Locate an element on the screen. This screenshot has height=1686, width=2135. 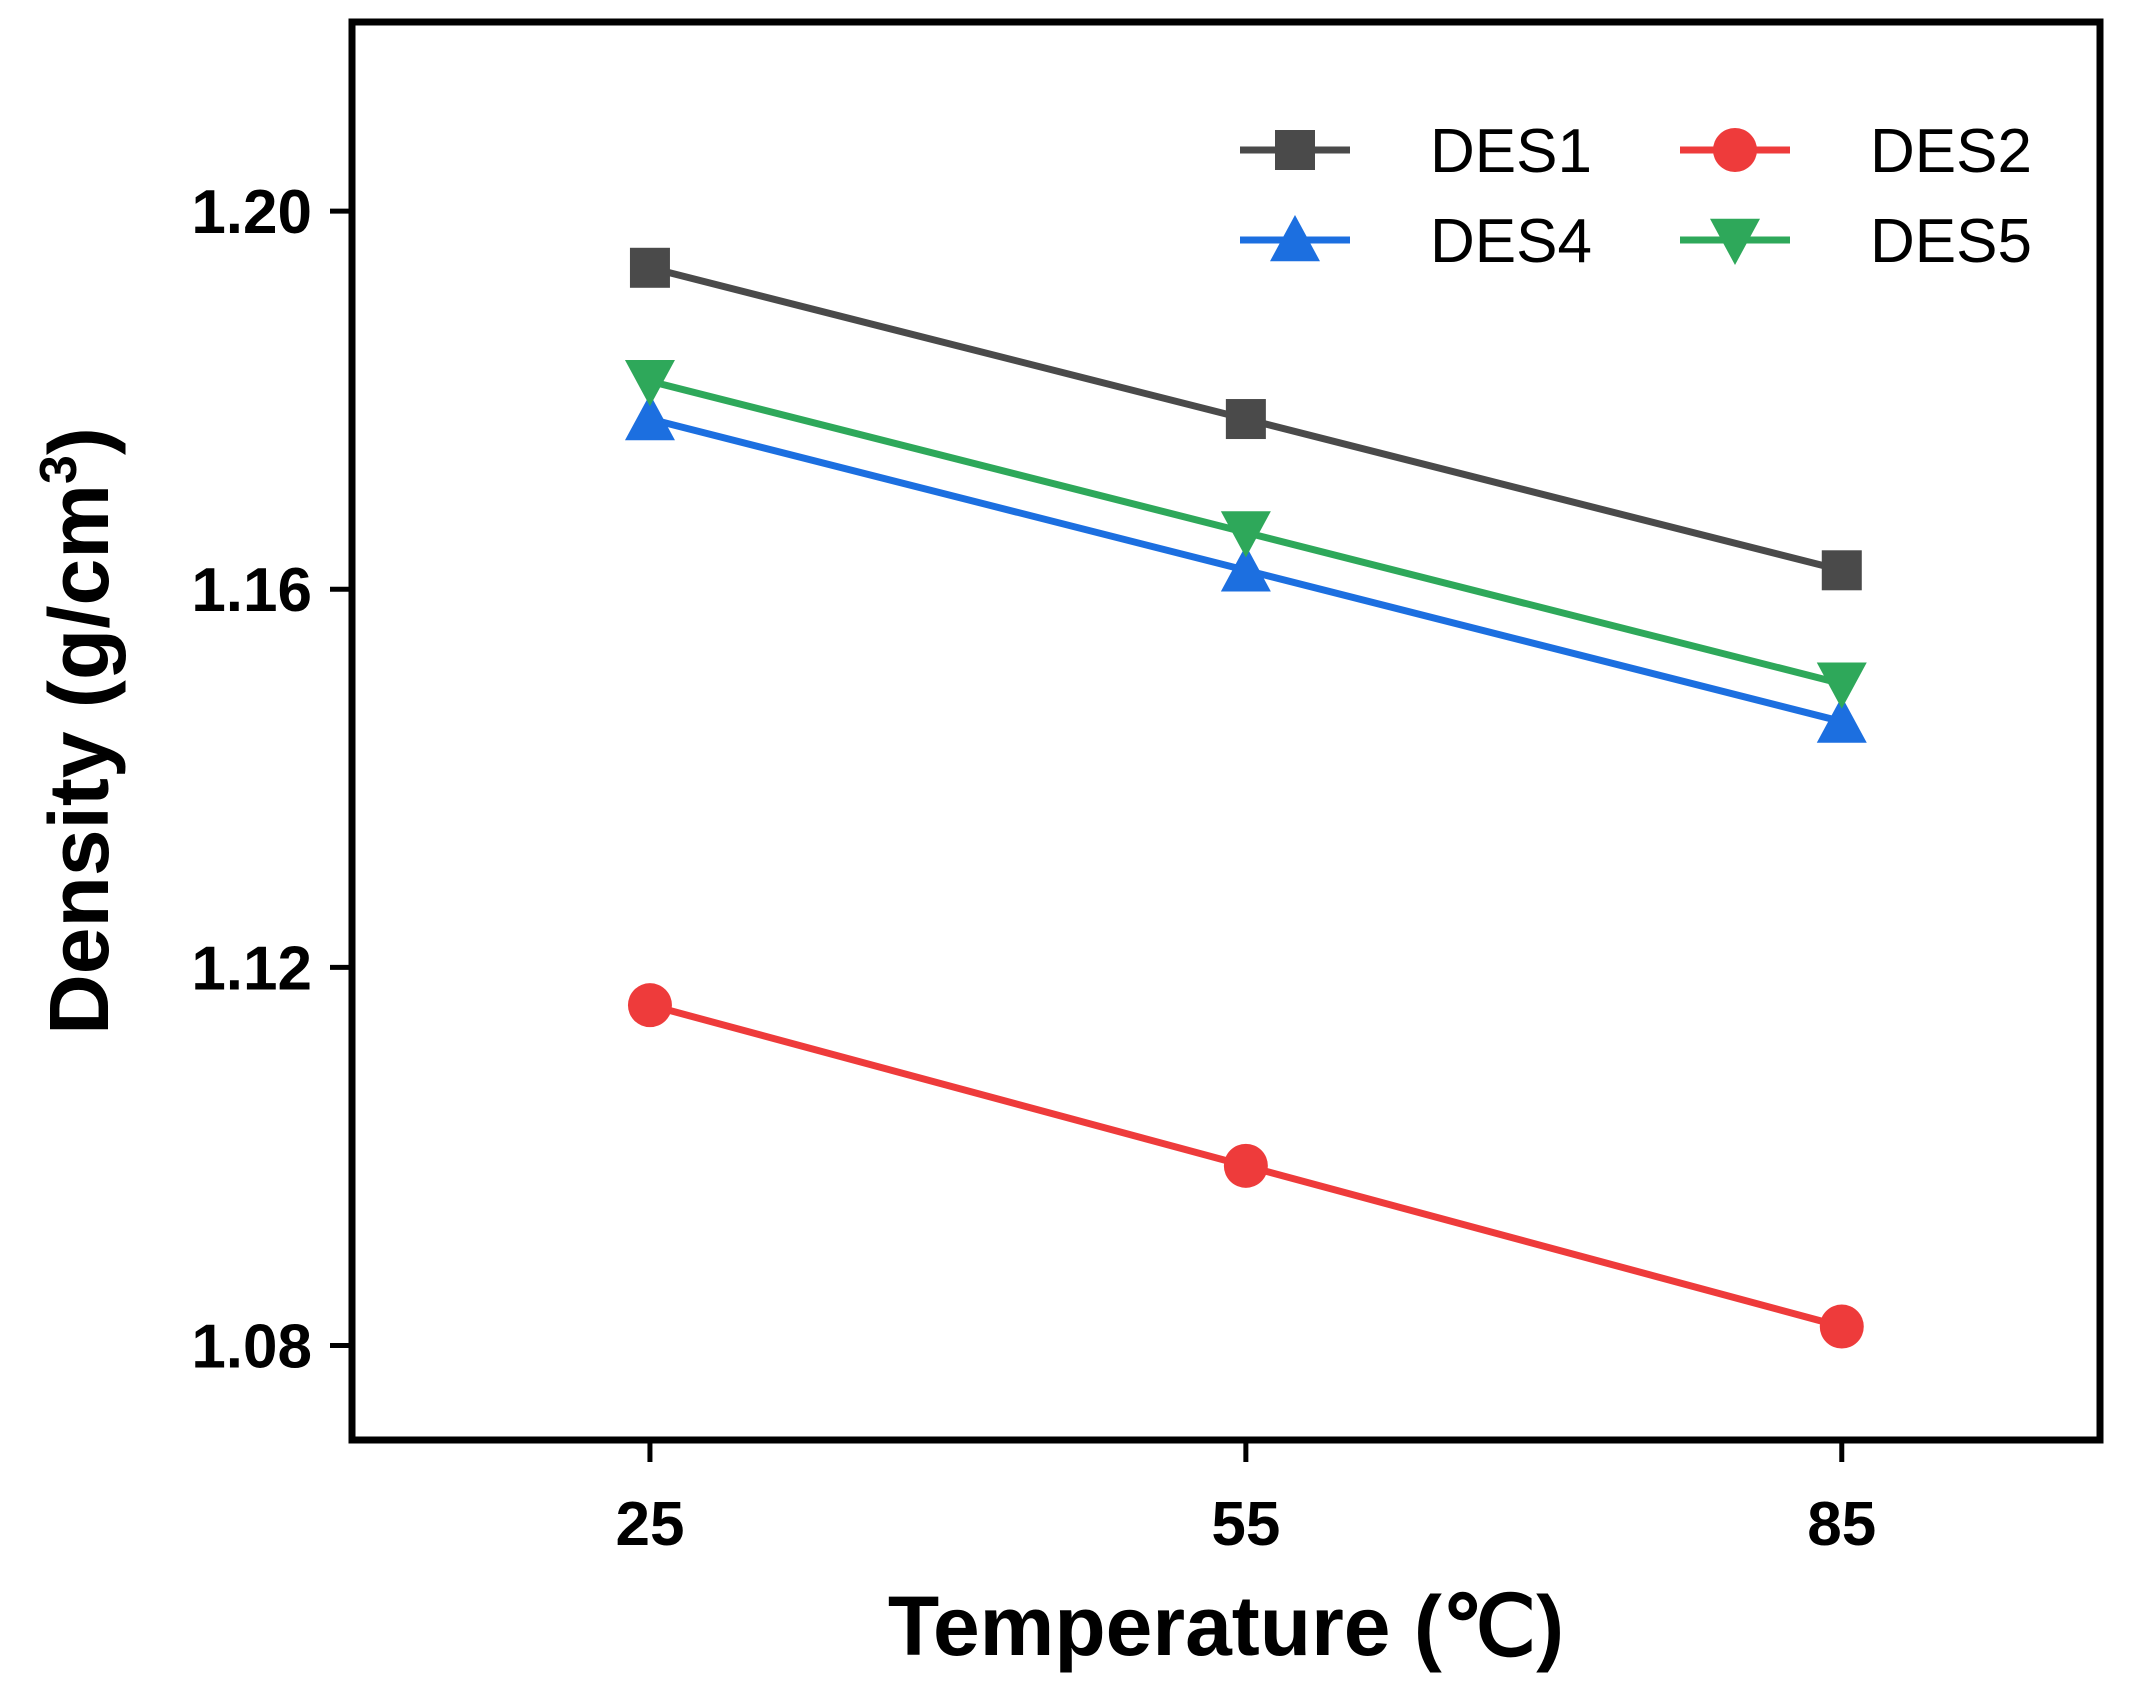
legend-label: DES5 is located at coordinates (1951, 241).